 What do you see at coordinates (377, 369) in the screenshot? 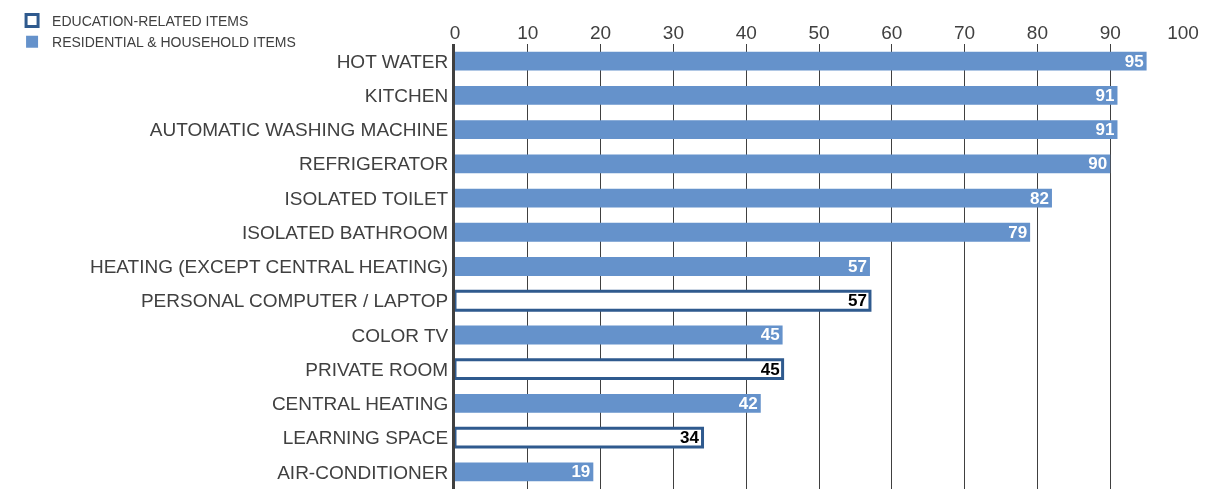
I see `y-tick-label: PRIVATE ROOM` at bounding box center [377, 369].